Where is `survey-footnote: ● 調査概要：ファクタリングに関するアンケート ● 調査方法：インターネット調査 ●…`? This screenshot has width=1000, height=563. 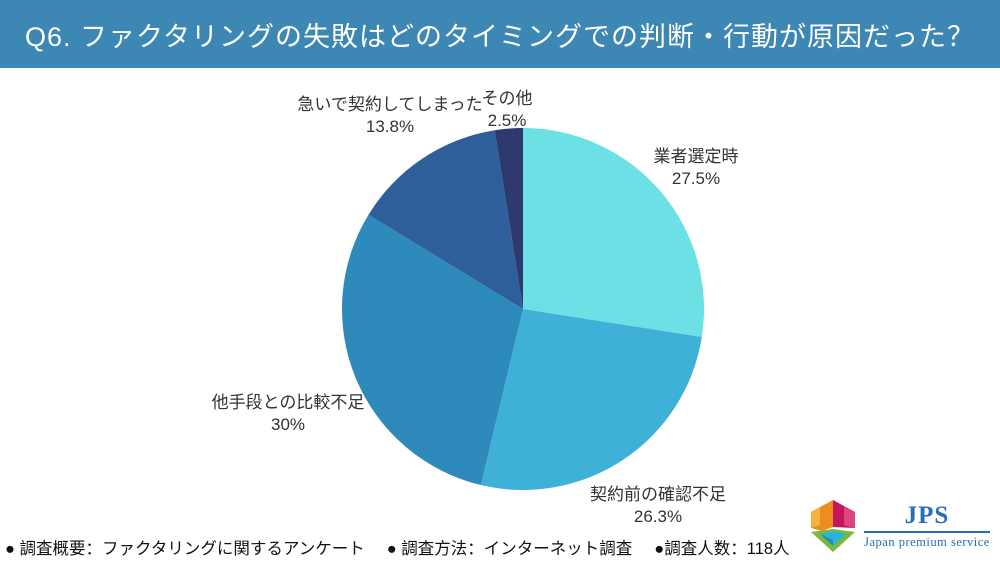
survey-footnote: ● 調査概要：ファクタリングに関するアンケート ● 調査方法：インターネット調査 ●… is located at coordinates (500, 547).